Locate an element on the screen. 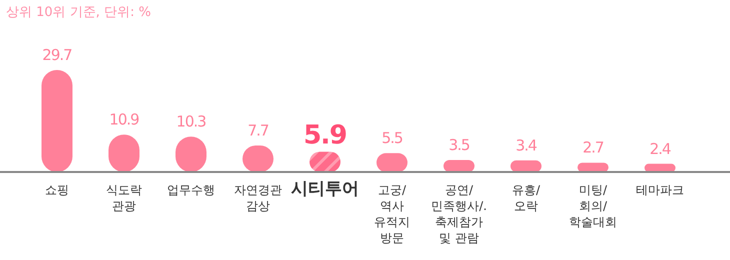 The height and width of the screenshot is (260, 730). x-tick-label: 유흥/ 오락 is located at coordinates (526, 198).